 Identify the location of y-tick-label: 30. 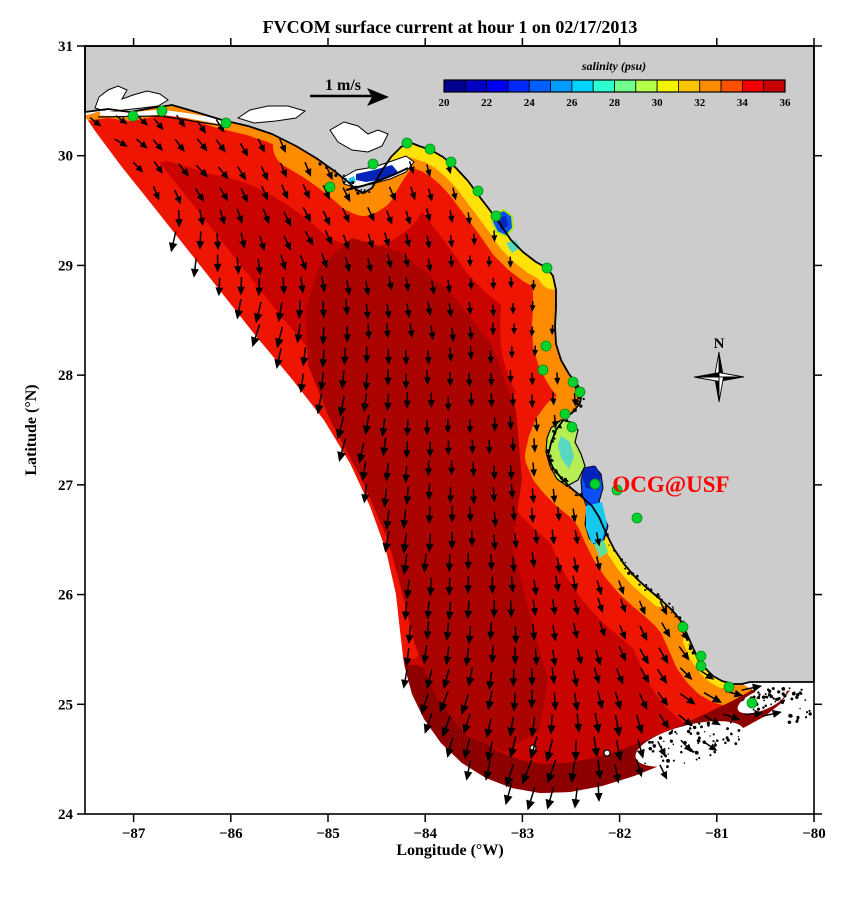
(65, 157).